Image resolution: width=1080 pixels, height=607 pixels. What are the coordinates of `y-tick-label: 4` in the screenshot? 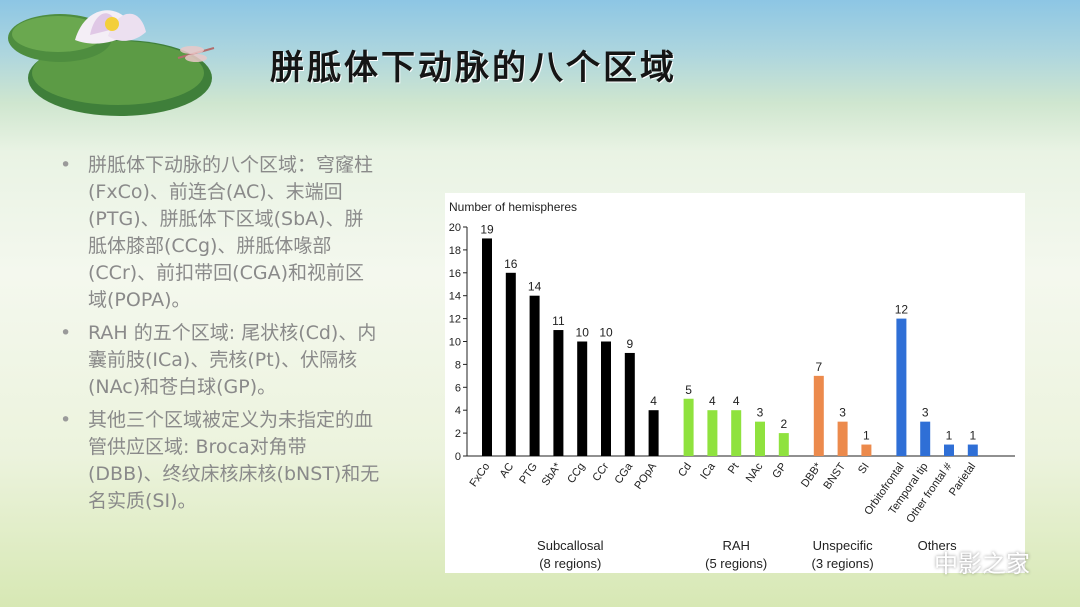 It's located at (458, 411).